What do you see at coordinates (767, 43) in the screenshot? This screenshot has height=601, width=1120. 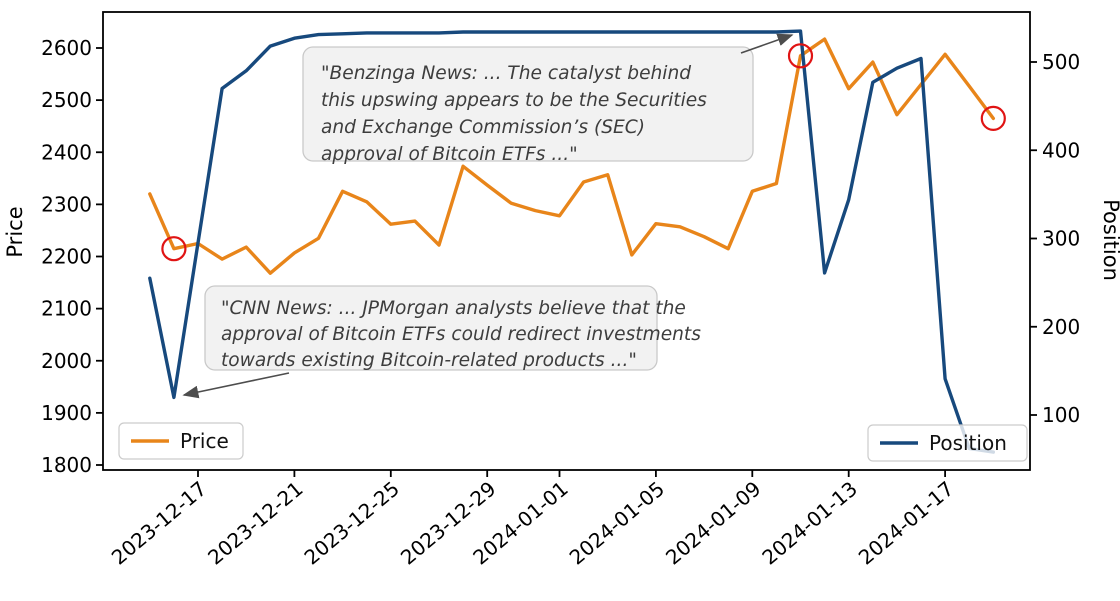 I see `benzinga-annotation-arrow` at bounding box center [767, 43].